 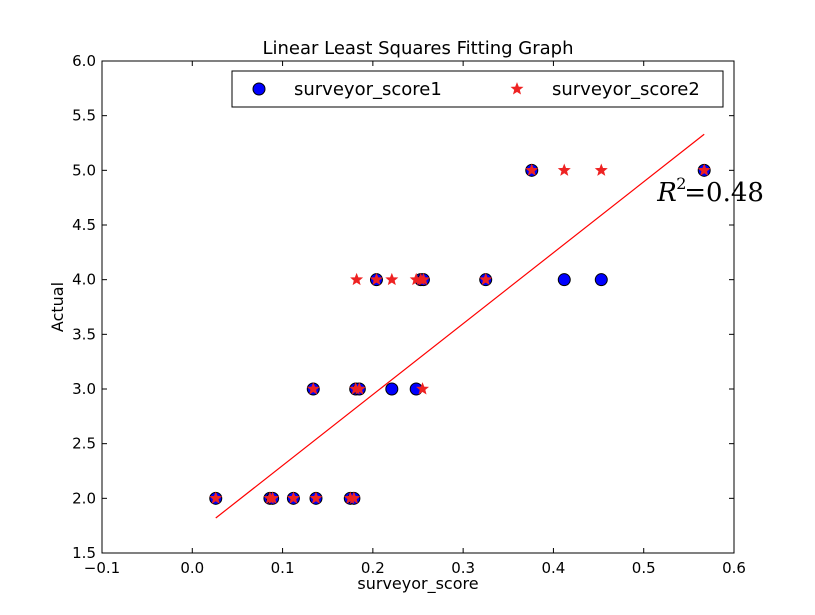 What do you see at coordinates (84, 498) in the screenshot?
I see `y-tick-label: 2.0` at bounding box center [84, 498].